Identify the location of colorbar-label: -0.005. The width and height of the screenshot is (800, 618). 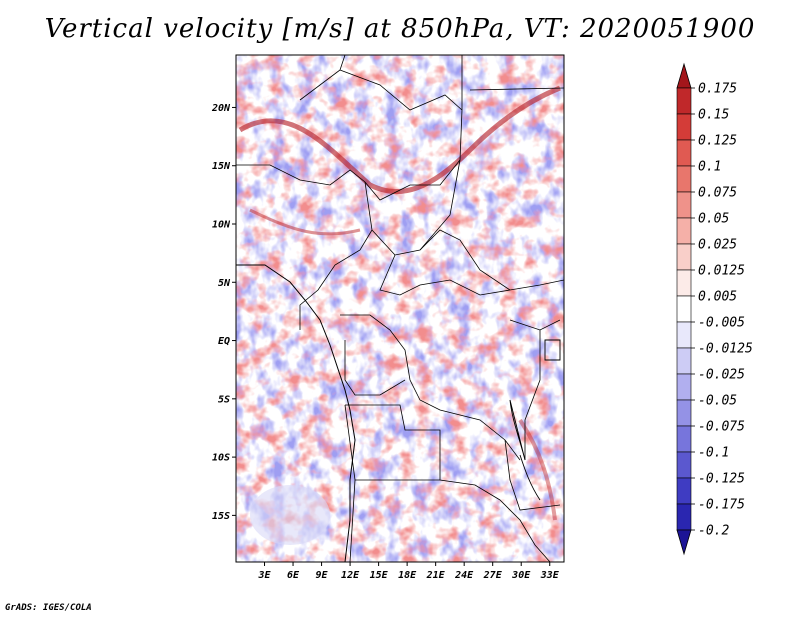
(721, 323).